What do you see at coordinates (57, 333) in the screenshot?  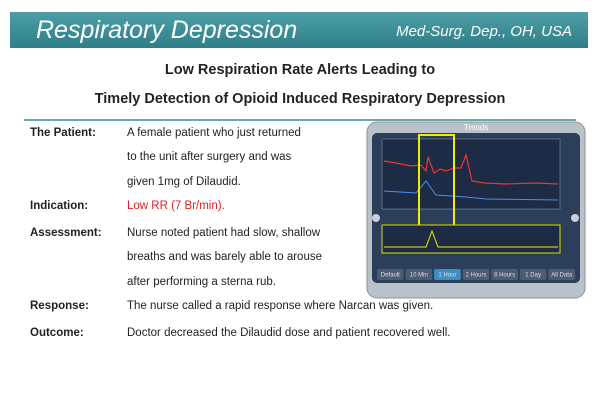 I see `row-label: Outcome:` at bounding box center [57, 333].